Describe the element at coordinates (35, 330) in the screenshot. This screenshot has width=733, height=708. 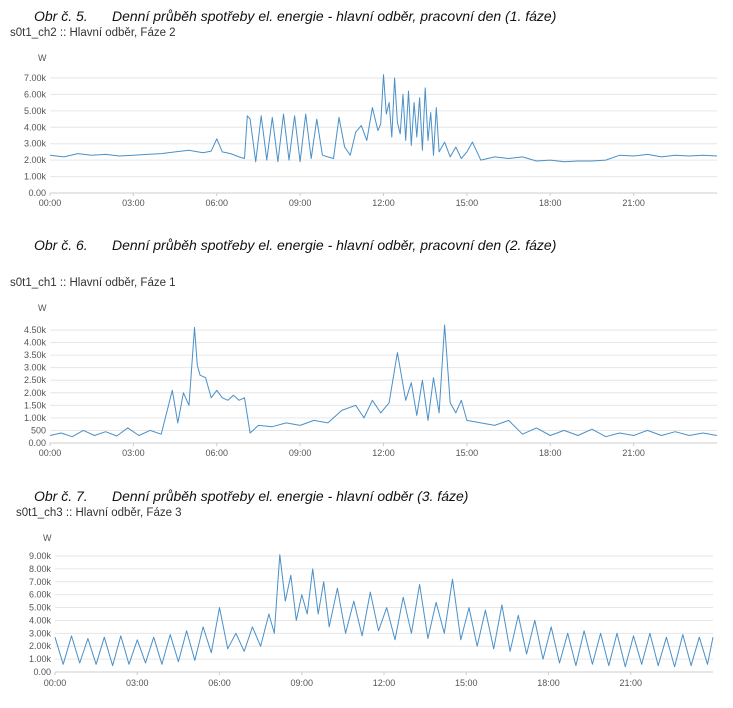
I see `y-tick-label: 4.50k` at that location.